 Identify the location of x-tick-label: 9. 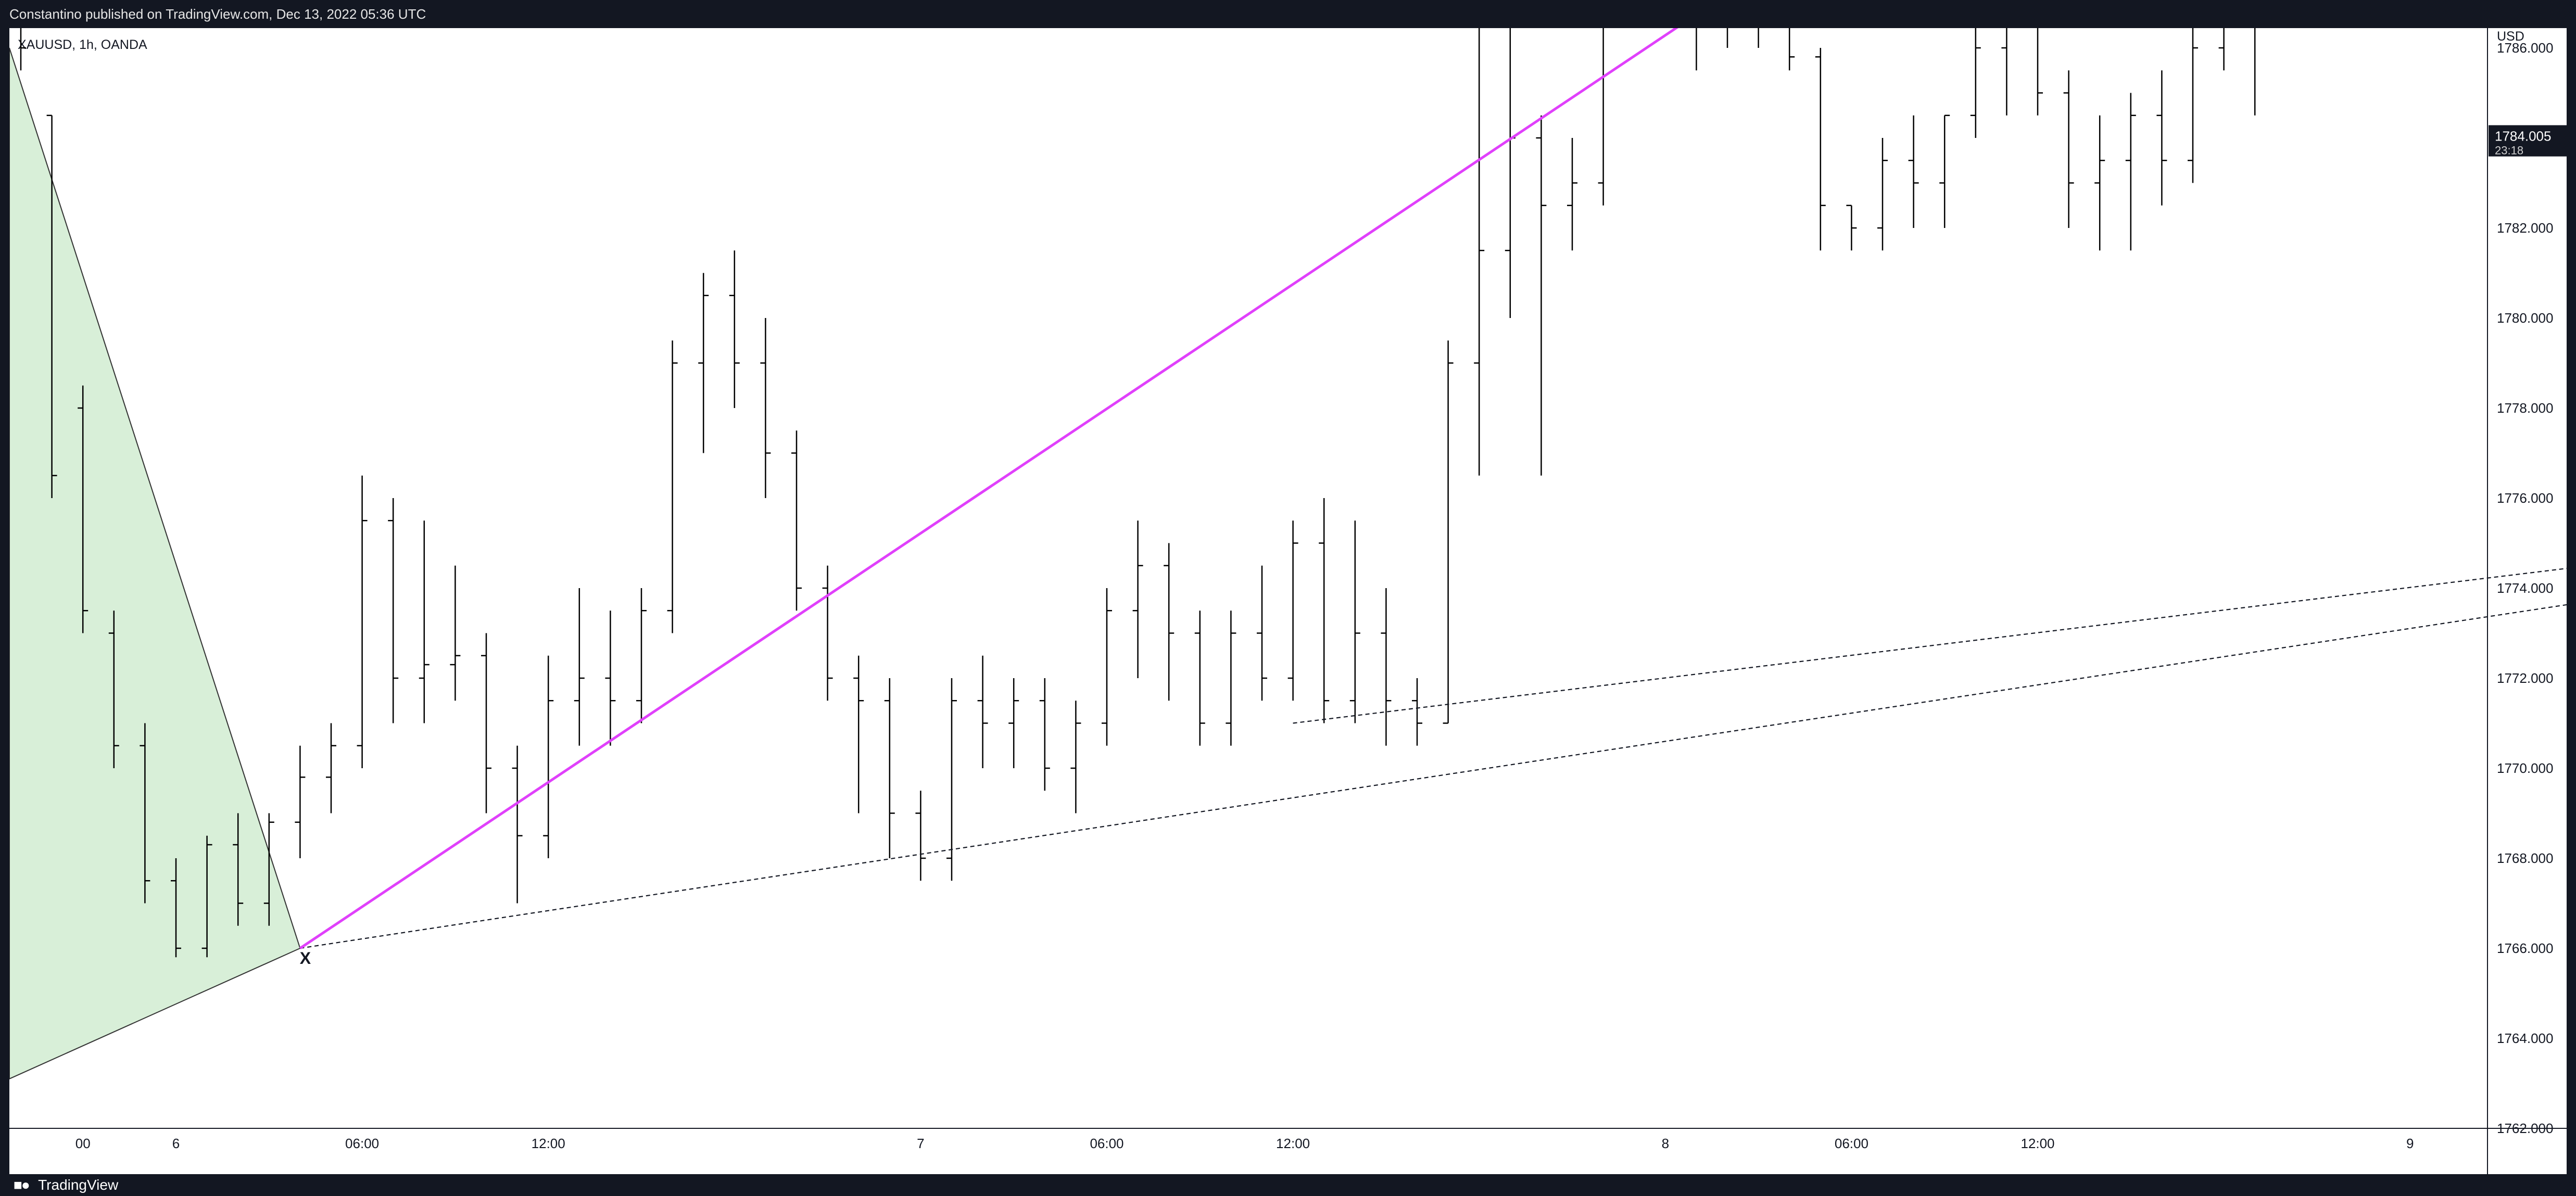
(2410, 1143).